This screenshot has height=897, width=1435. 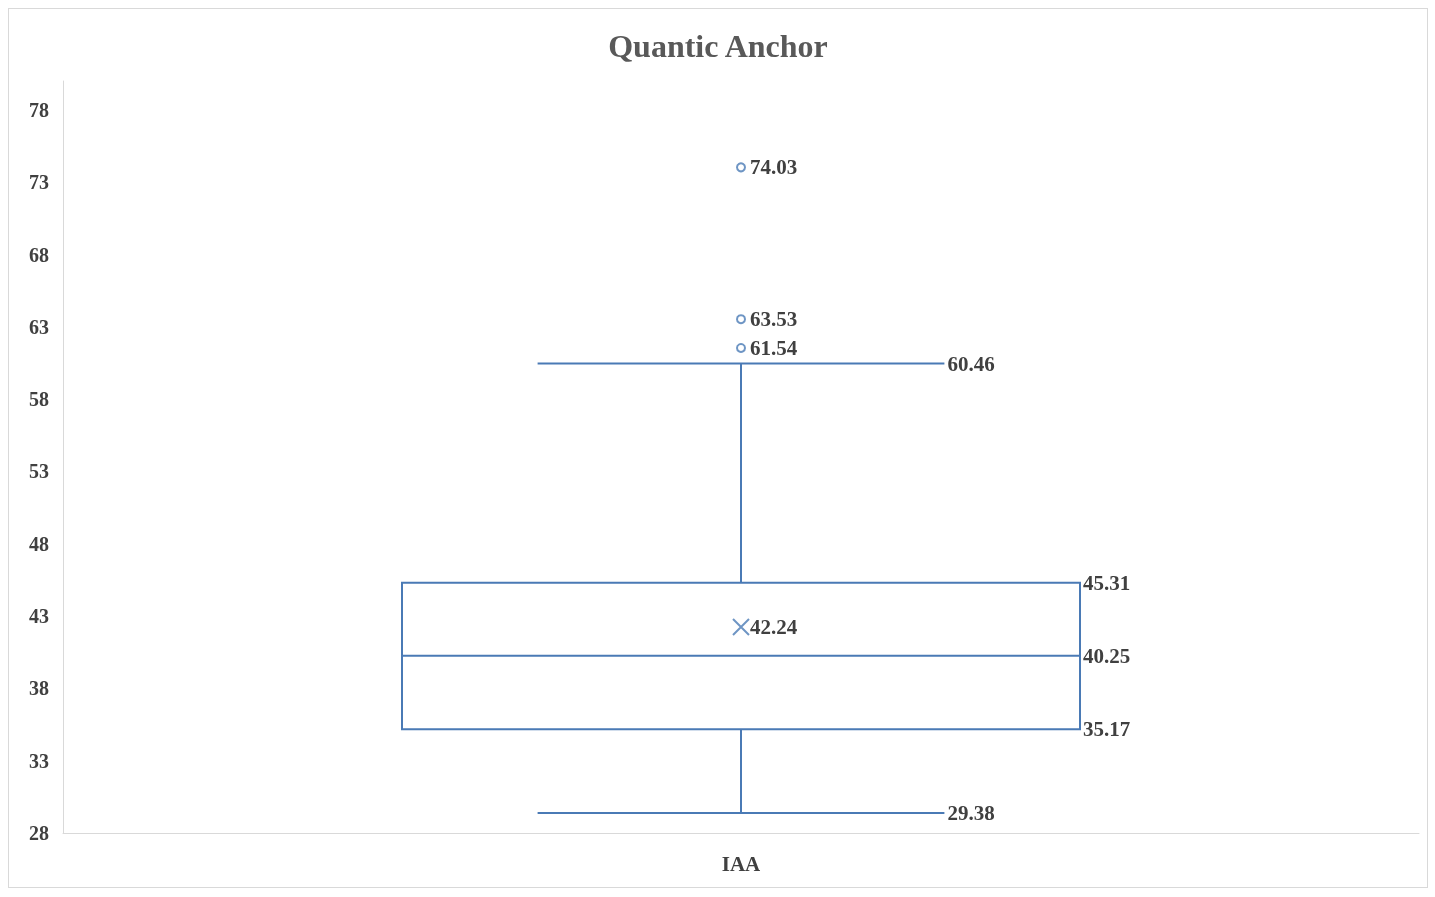 What do you see at coordinates (39, 543) in the screenshot?
I see `y-tick-label: 48` at bounding box center [39, 543].